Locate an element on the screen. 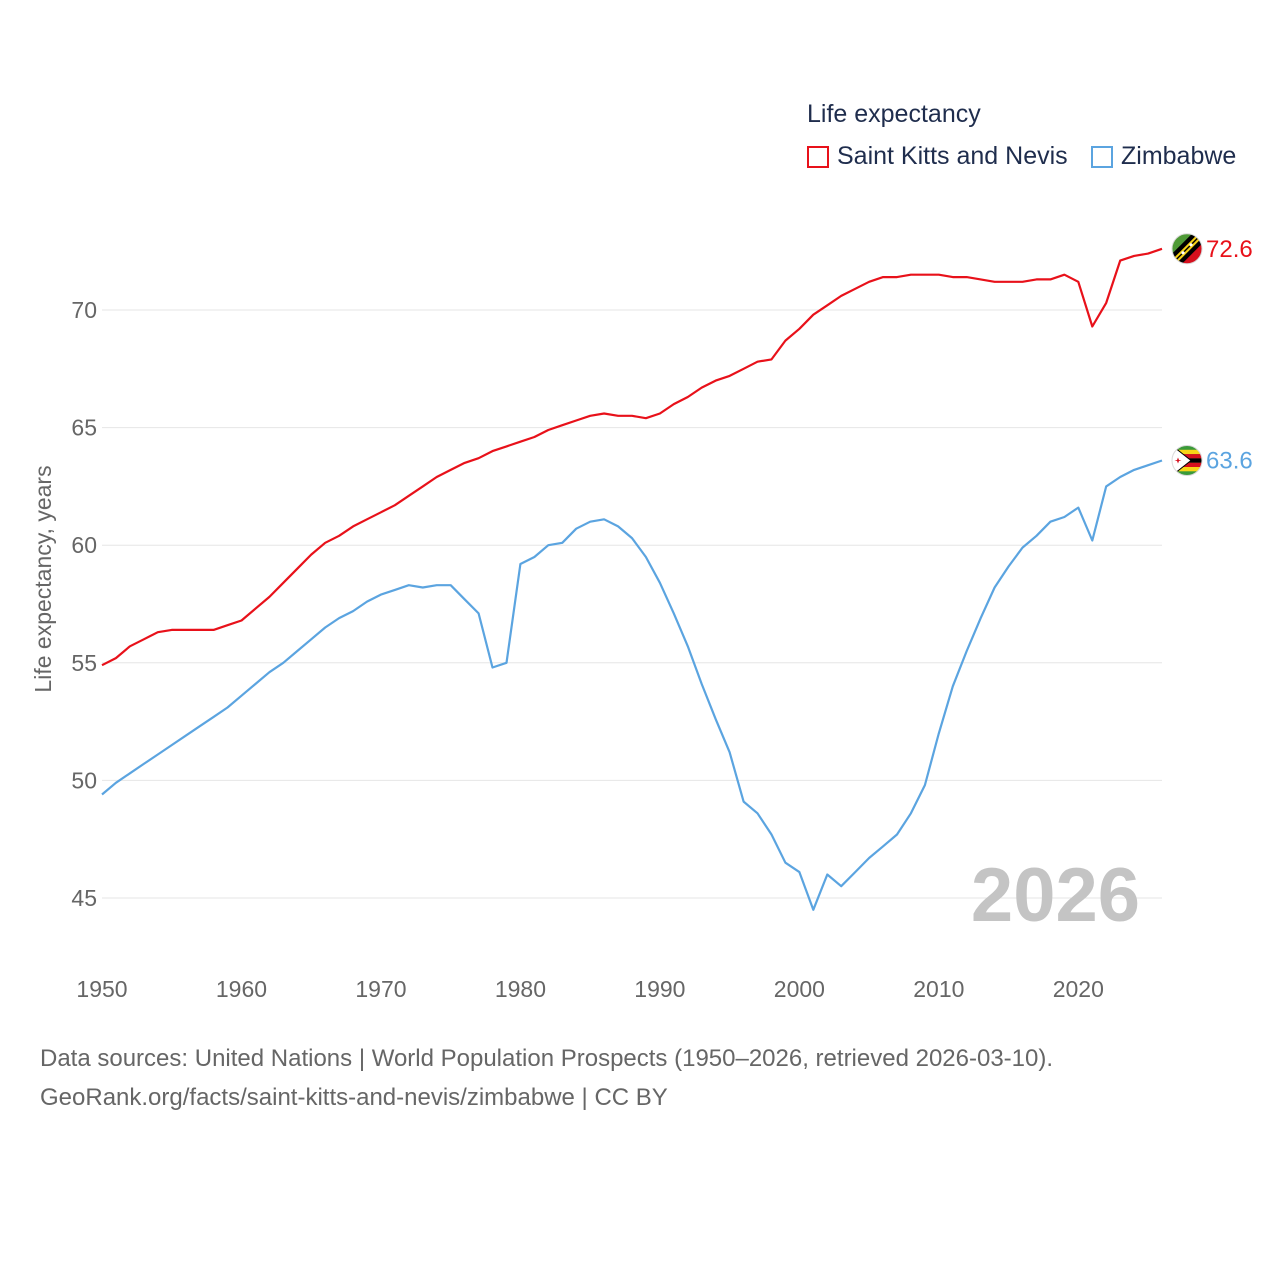  y-tick-label-60: 60 is located at coordinates (84, 545).